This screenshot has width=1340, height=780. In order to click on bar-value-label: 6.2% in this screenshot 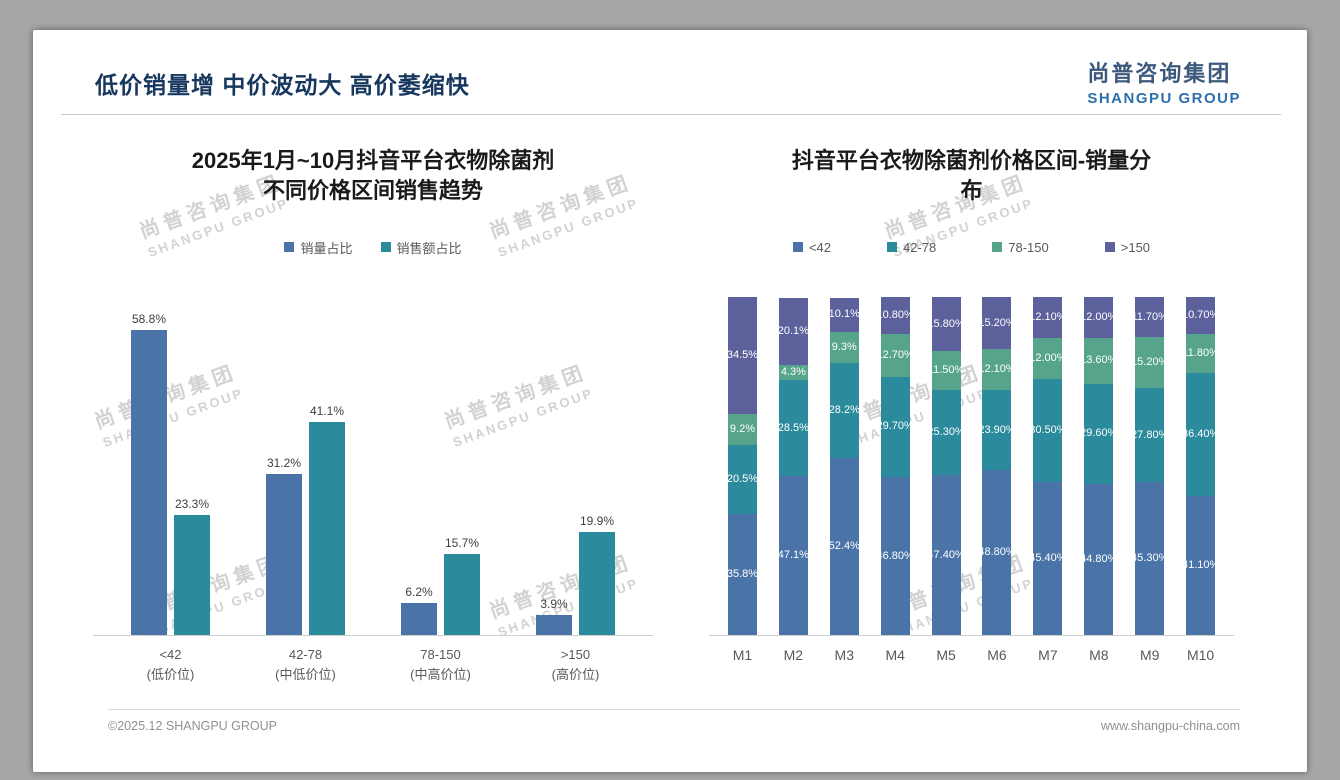, I will do `click(419, 592)`.